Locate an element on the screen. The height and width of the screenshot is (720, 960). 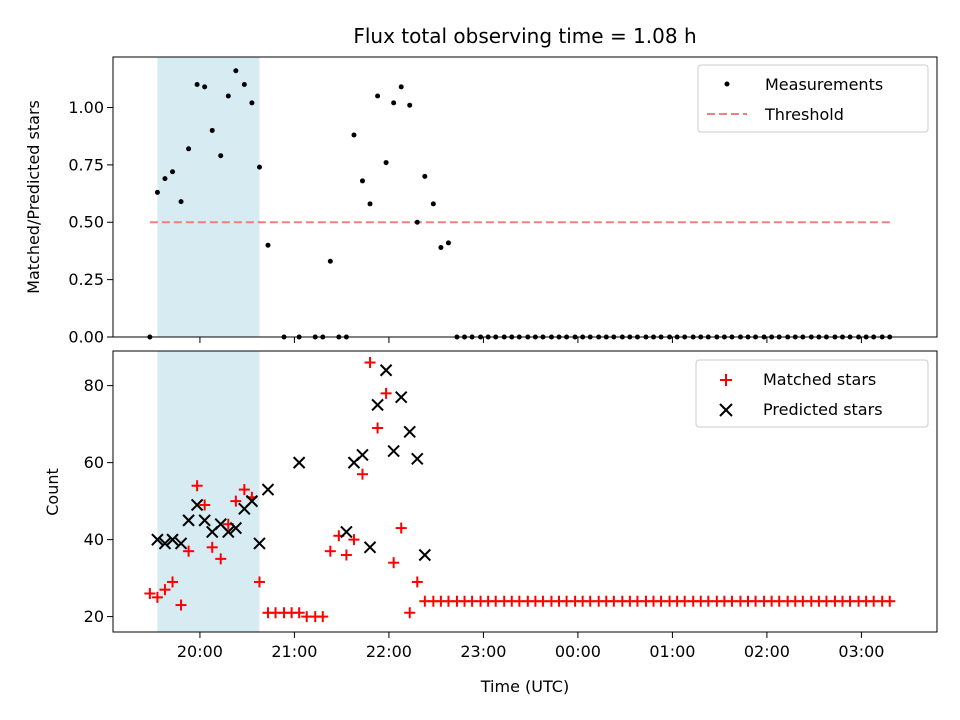
x-tick-label: 03:00 is located at coordinates (861, 651).